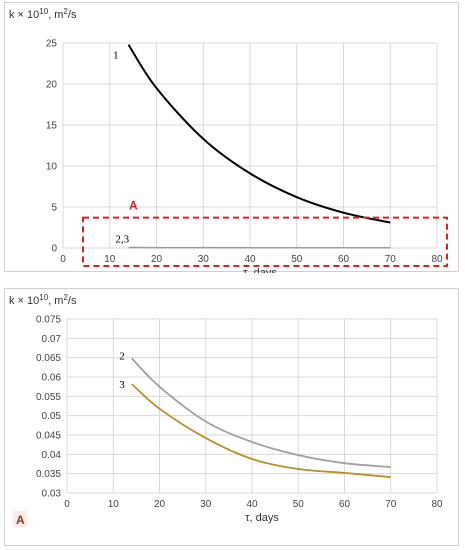 The image size is (465, 550). I want to click on curve-label-2: 2, so click(122, 356).